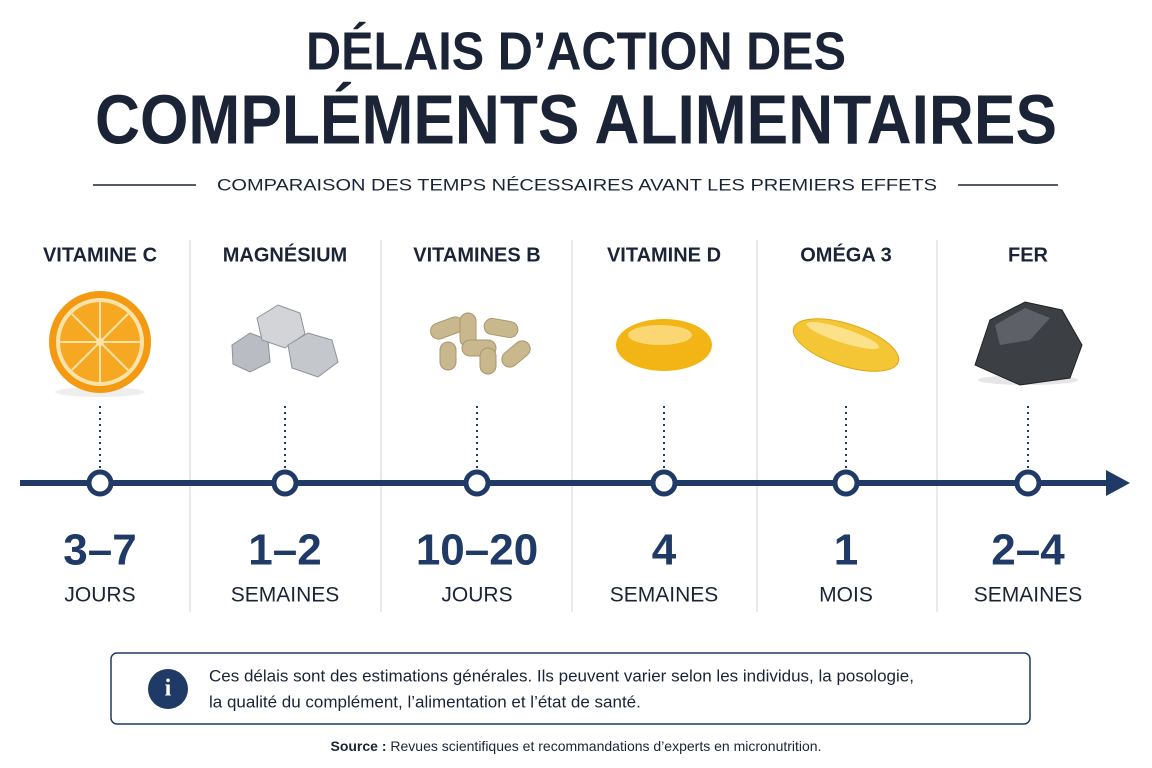  What do you see at coordinates (664, 255) in the screenshot?
I see `item-name: VITAMINE D` at bounding box center [664, 255].